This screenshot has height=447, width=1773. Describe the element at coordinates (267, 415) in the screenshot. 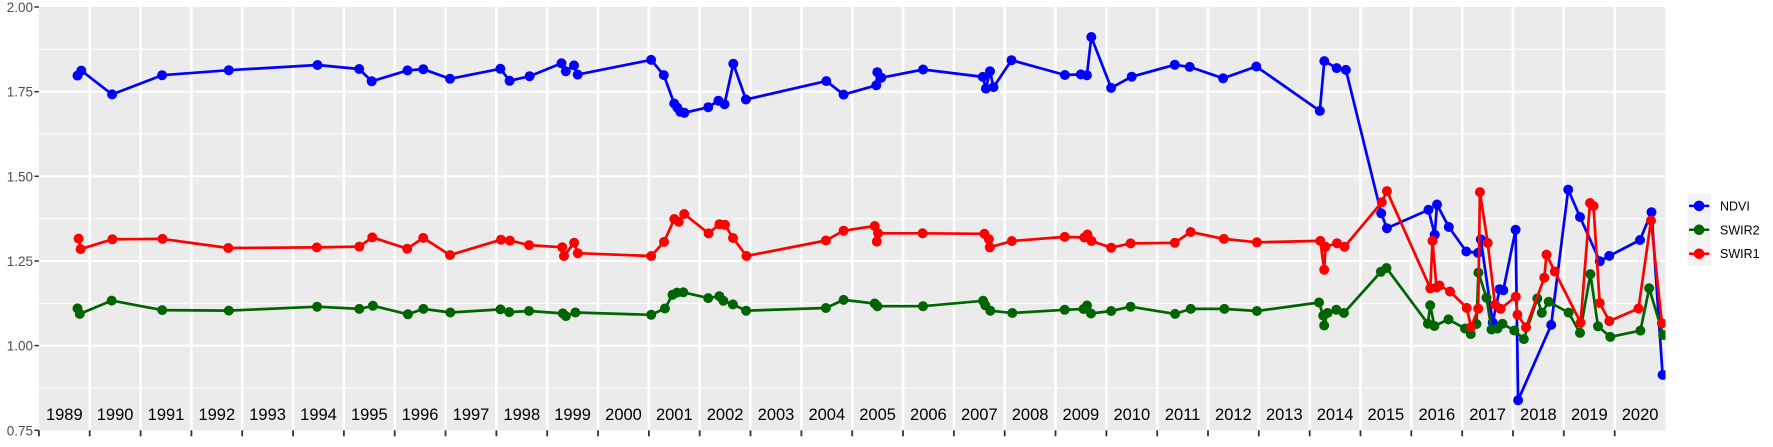

I see `svg-text: 1993` at that location.